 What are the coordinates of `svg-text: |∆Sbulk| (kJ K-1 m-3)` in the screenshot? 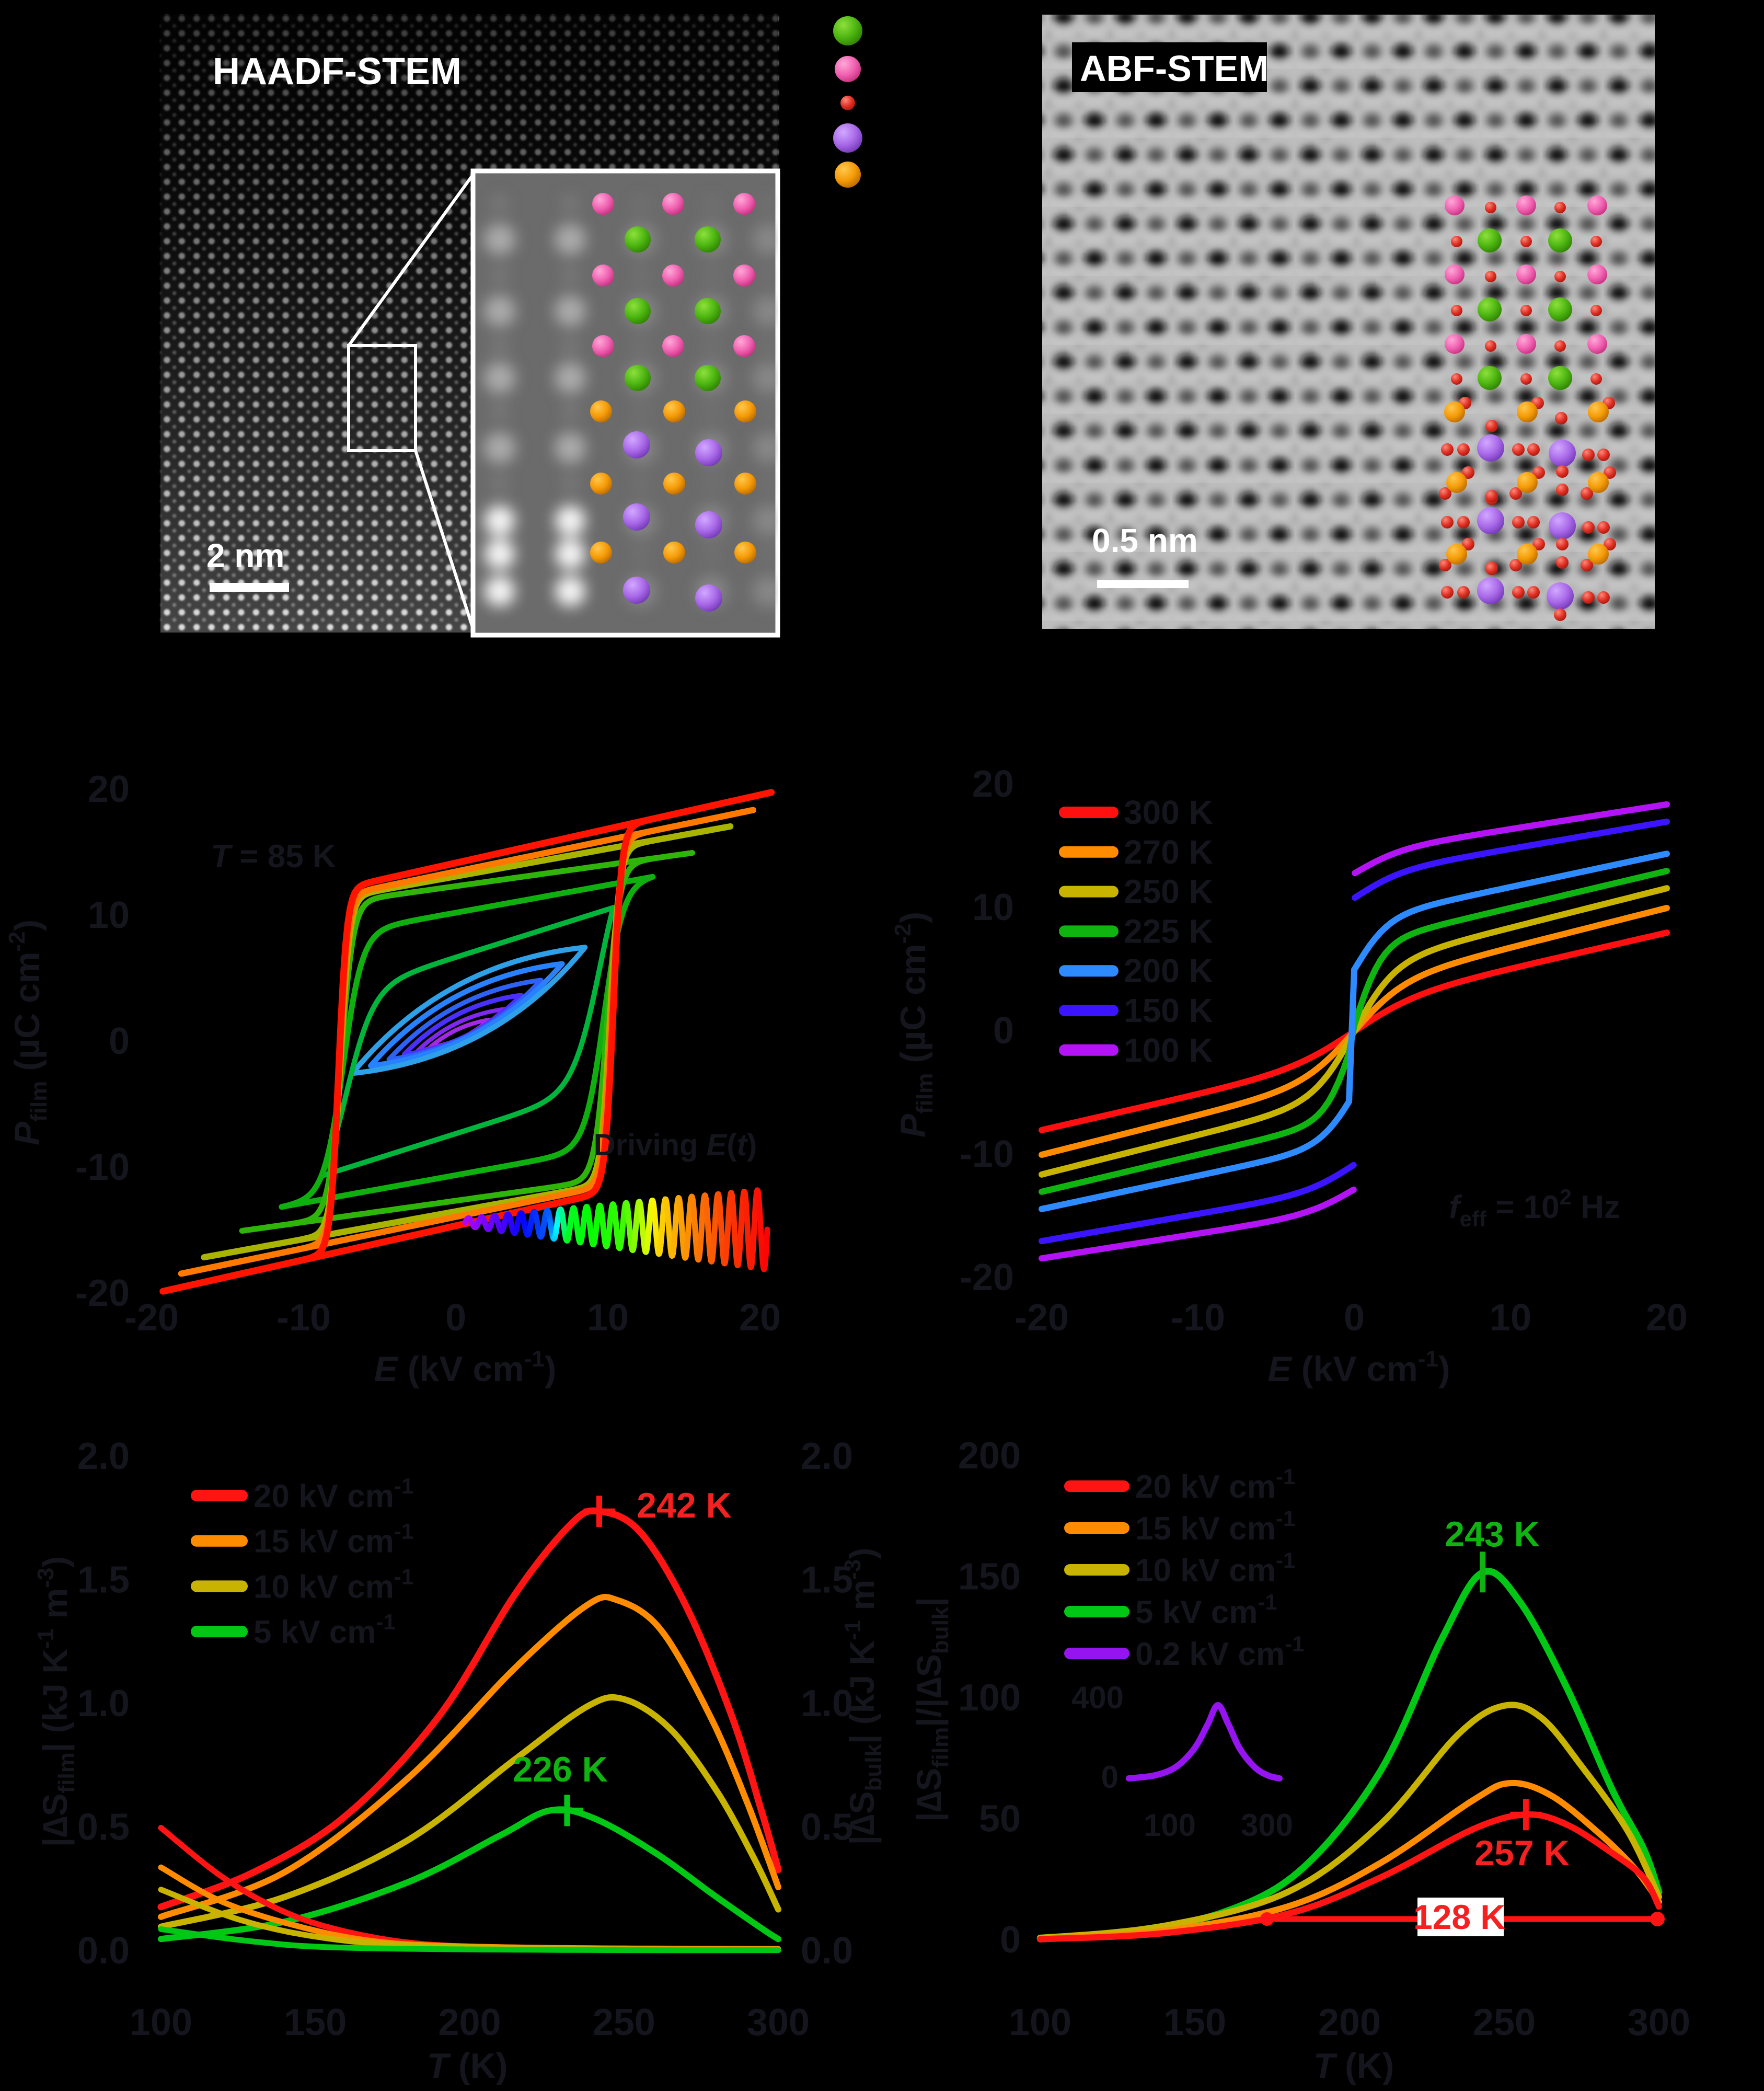 It's located at (863, 1696).